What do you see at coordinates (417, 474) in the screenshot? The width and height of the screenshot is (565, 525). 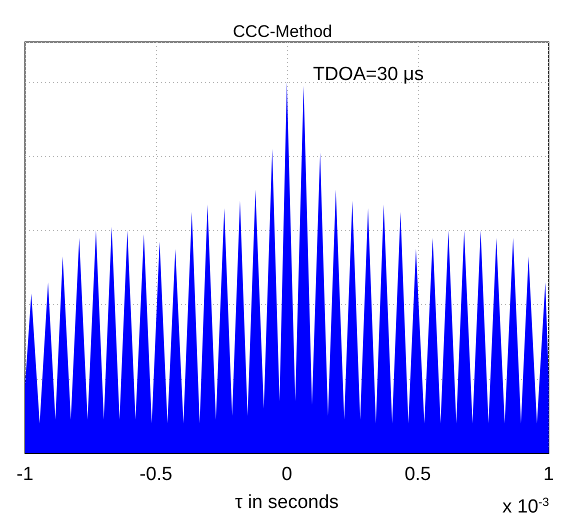 I see `x-tick-label: 0.5` at bounding box center [417, 474].